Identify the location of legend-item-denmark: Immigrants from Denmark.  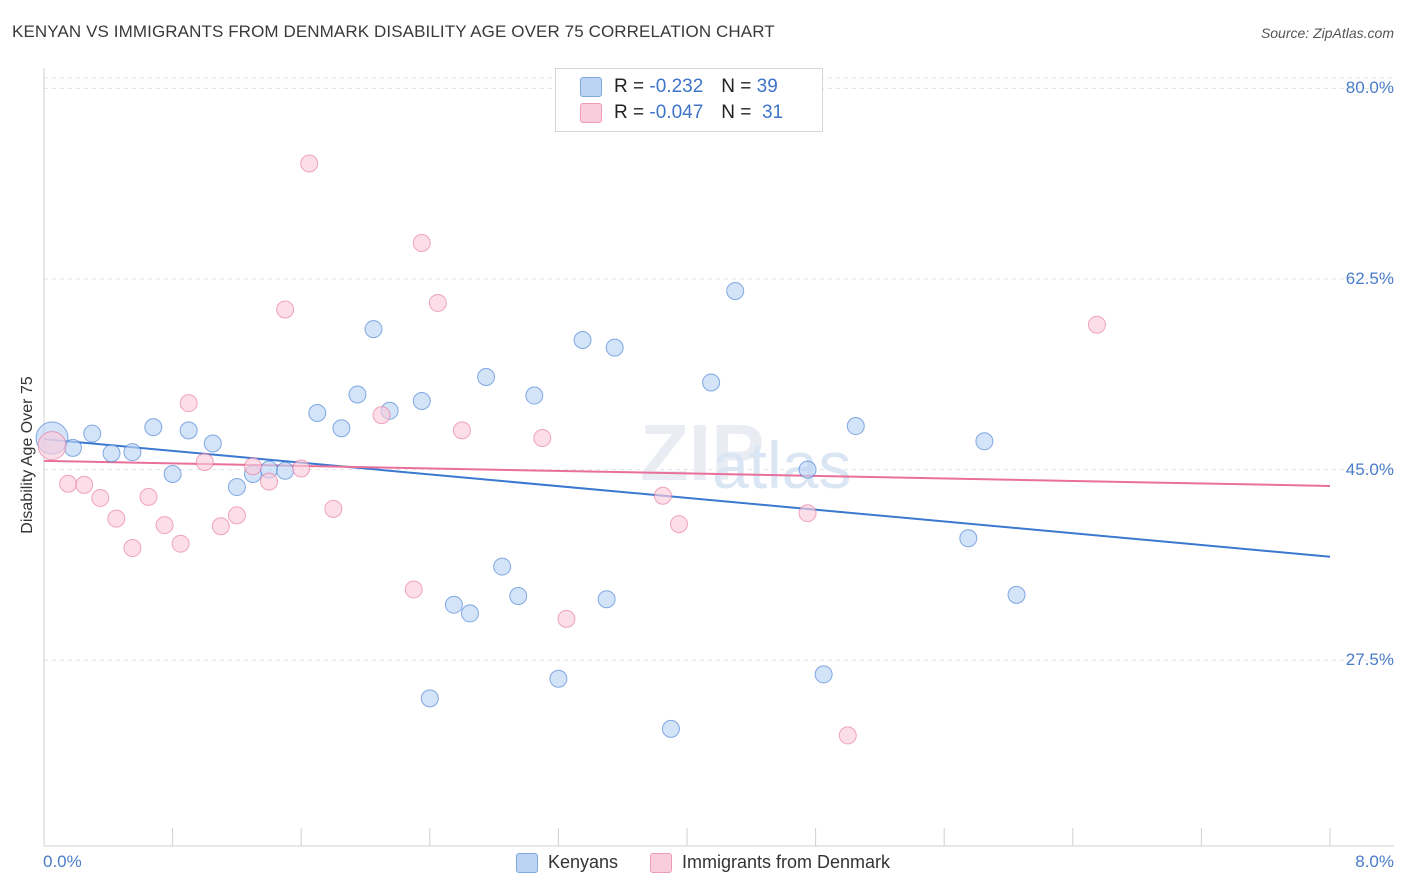
(770, 862).